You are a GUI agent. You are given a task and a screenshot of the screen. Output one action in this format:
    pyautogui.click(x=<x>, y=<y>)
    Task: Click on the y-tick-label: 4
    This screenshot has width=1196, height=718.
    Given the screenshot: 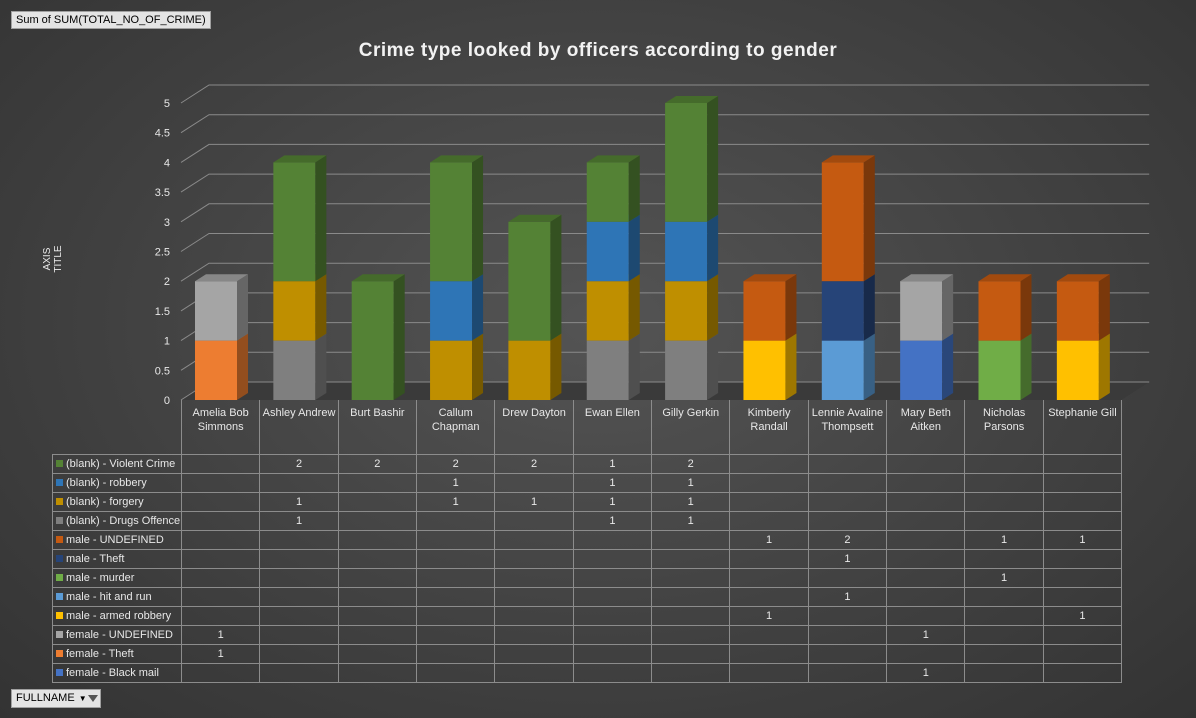 What is the action you would take?
    pyautogui.click(x=167, y=163)
    